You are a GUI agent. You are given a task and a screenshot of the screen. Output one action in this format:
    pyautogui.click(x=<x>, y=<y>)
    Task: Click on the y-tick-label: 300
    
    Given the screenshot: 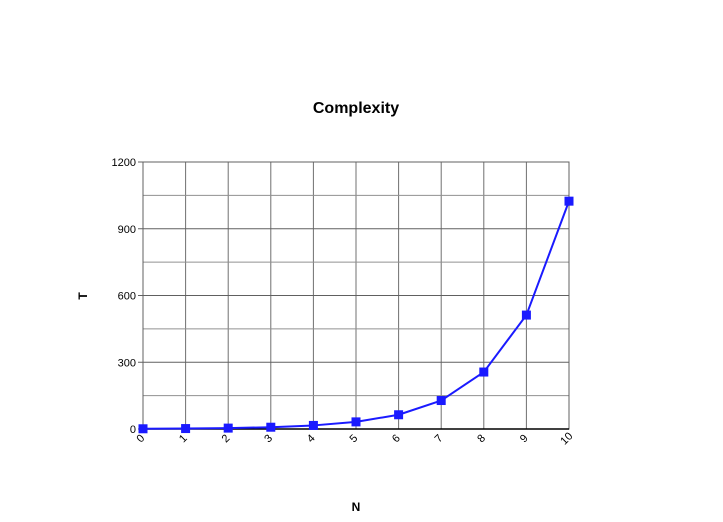 What is the action you would take?
    pyautogui.click(x=127, y=363)
    